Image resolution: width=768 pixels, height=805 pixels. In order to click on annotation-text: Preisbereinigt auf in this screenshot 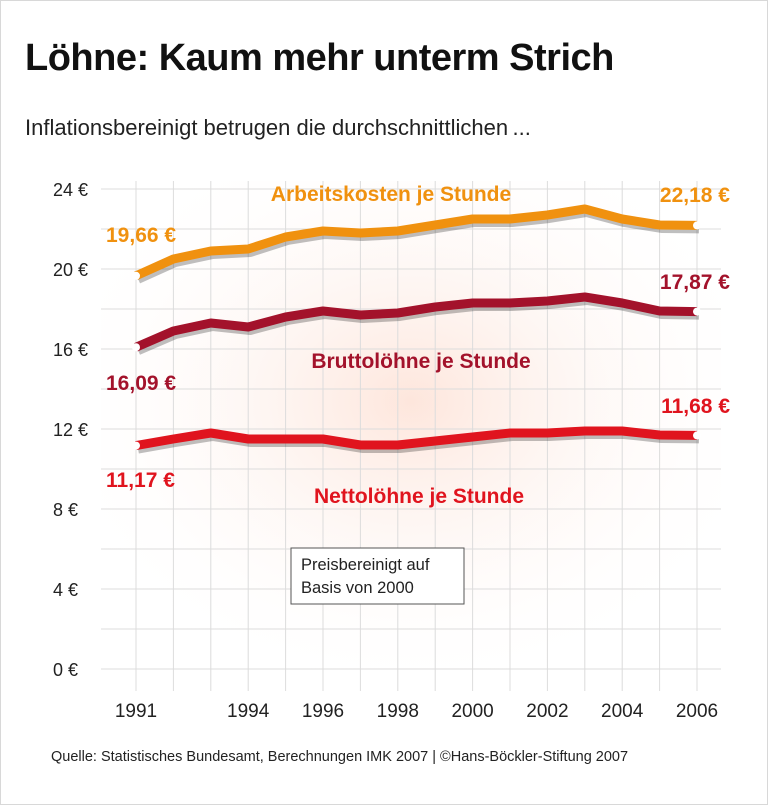, I will do `click(365, 565)`.